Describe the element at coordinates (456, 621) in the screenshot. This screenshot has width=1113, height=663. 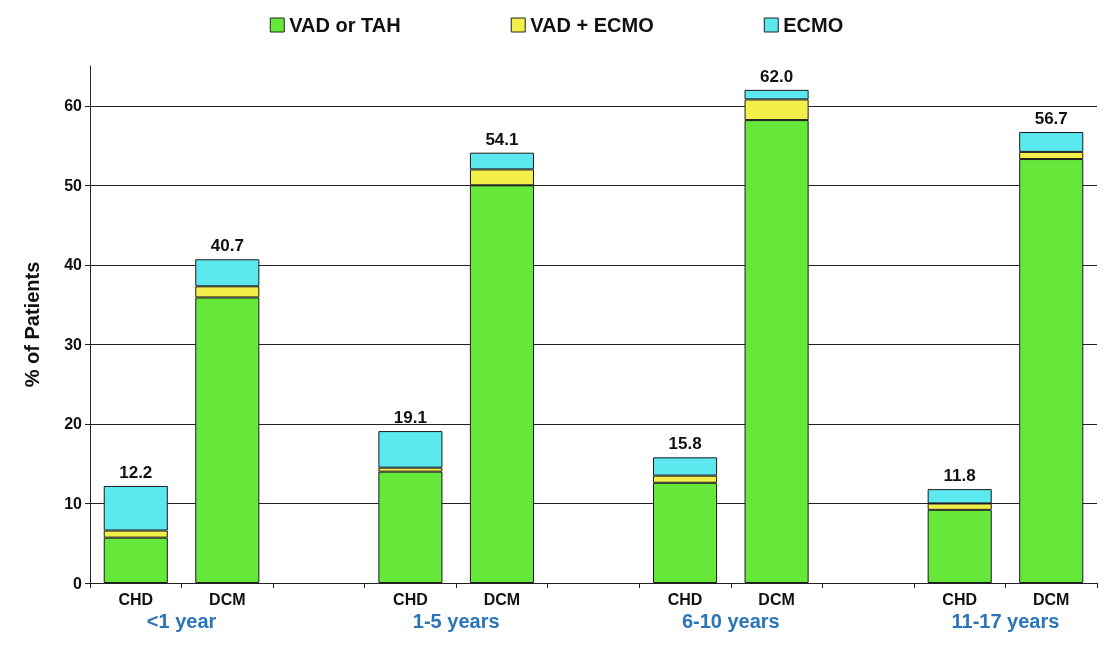
I see `text: 1-5 years` at that location.